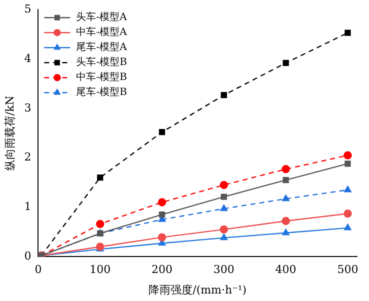 This screenshot has height=301, width=369. Describe the element at coordinates (38, 269) in the screenshot. I see `x-tick-label: 0` at that location.